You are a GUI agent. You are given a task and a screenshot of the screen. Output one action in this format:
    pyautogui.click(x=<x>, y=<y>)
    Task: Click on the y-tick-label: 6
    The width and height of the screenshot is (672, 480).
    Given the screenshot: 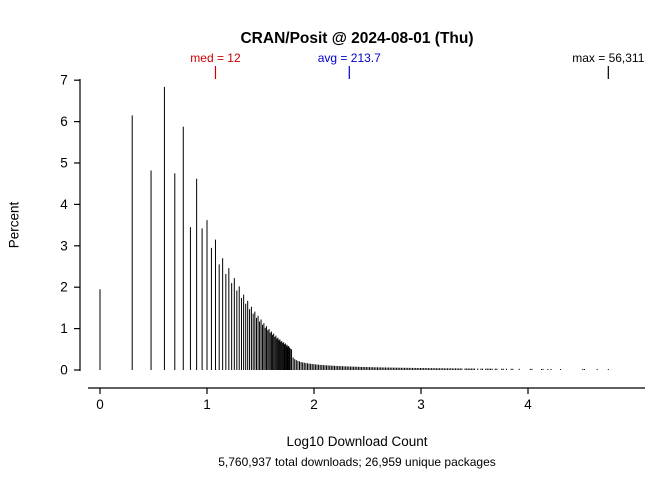 What is the action you would take?
    pyautogui.click(x=64, y=121)
    